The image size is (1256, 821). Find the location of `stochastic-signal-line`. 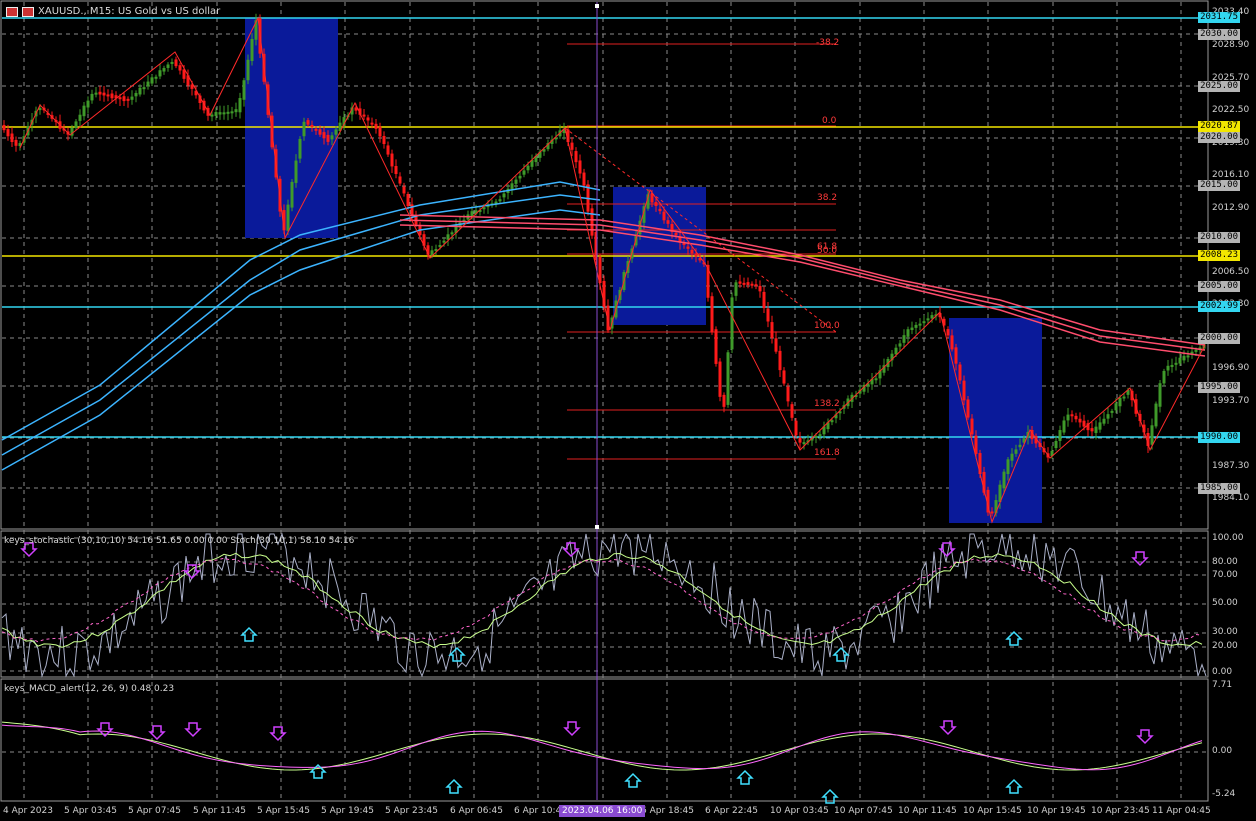

stochastic-signal-line is located at coordinates (602, 600).